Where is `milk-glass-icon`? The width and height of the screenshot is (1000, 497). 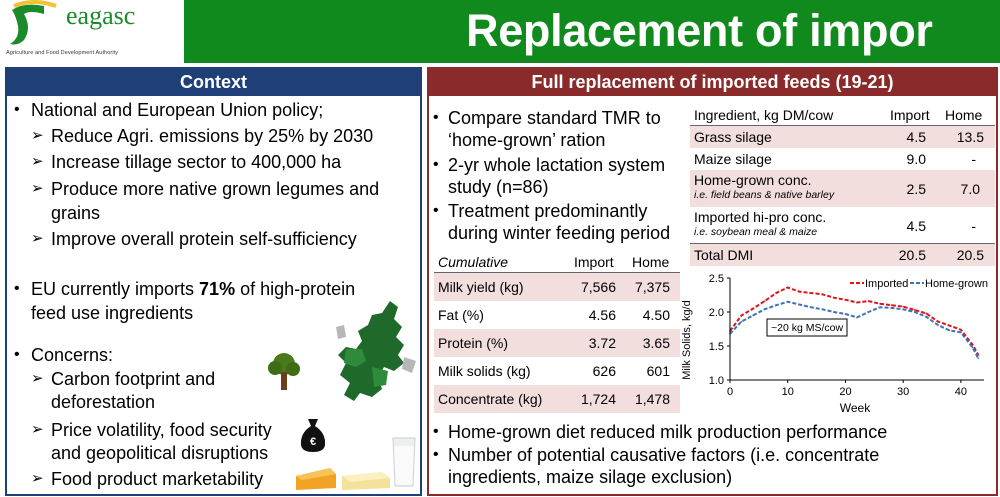
milk-glass-icon is located at coordinates (404, 462).